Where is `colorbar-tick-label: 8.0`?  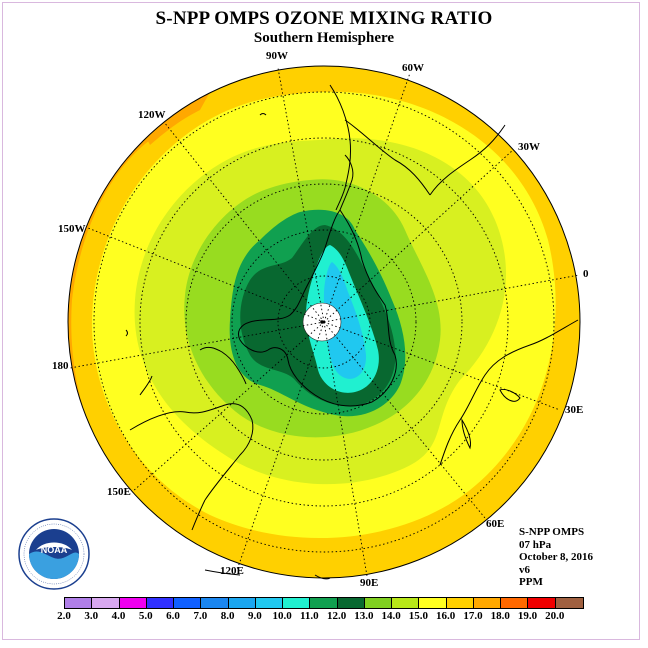 colorbar-tick-label: 8.0 is located at coordinates (227, 616).